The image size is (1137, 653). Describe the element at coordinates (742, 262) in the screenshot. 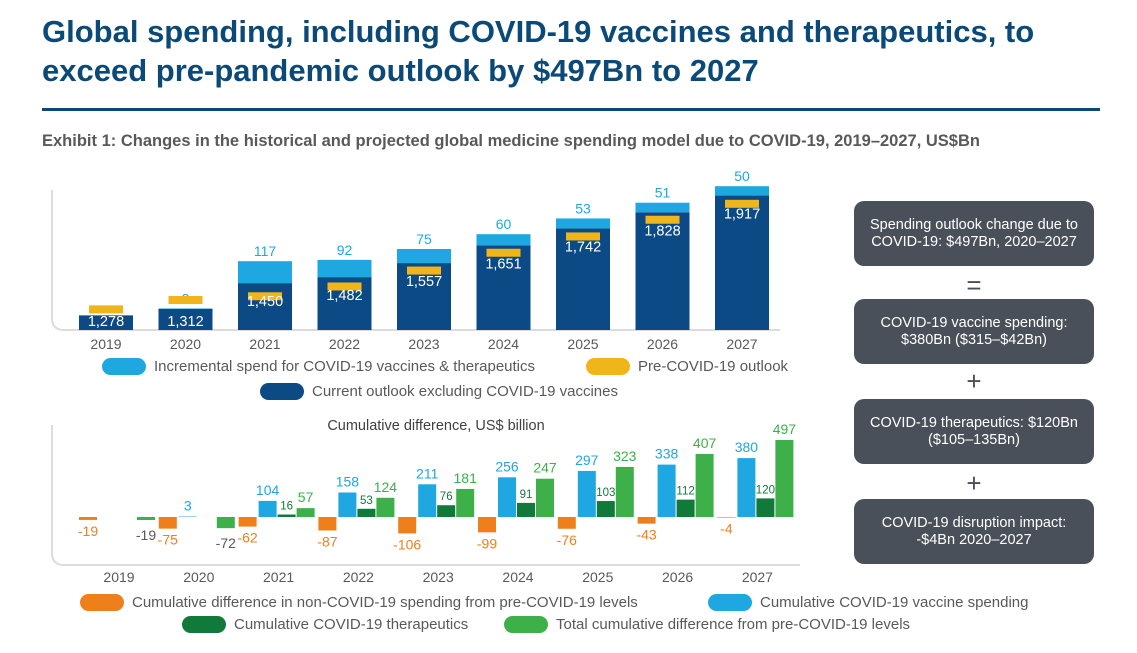

I see `bar-current-2027` at that location.